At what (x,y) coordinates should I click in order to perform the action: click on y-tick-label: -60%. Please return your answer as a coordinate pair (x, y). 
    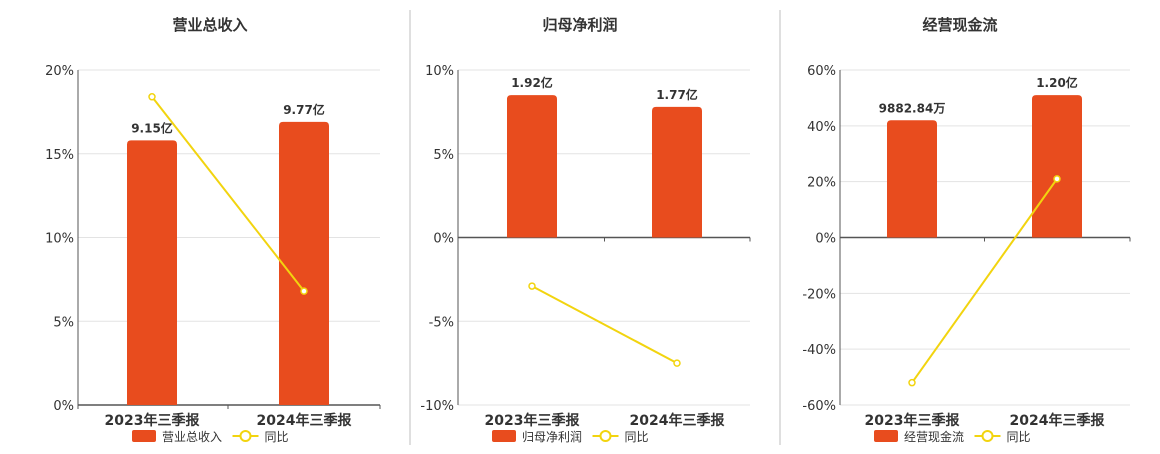
    Looking at the image, I should click on (819, 406).